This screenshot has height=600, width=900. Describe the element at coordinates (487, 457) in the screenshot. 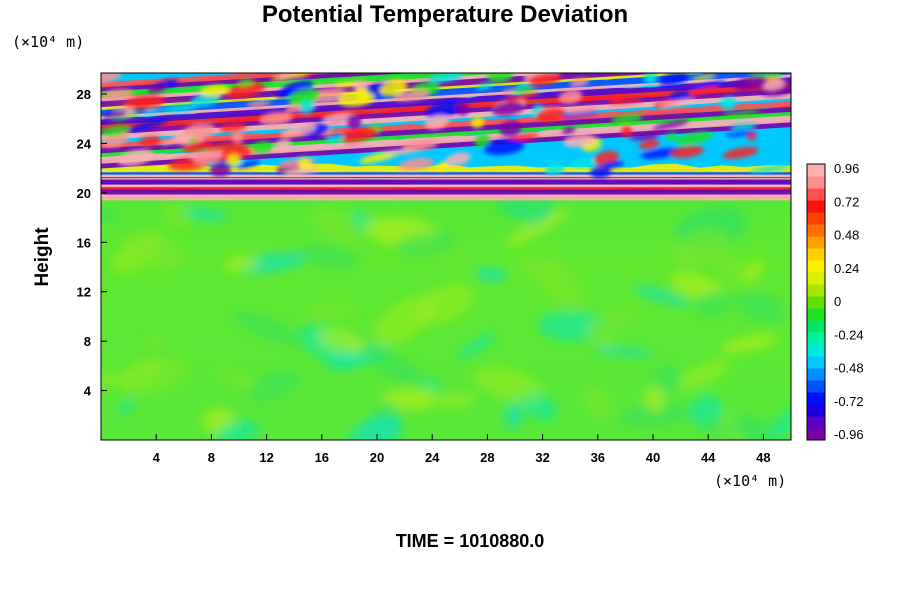

I see `x-tick-label: 28` at that location.